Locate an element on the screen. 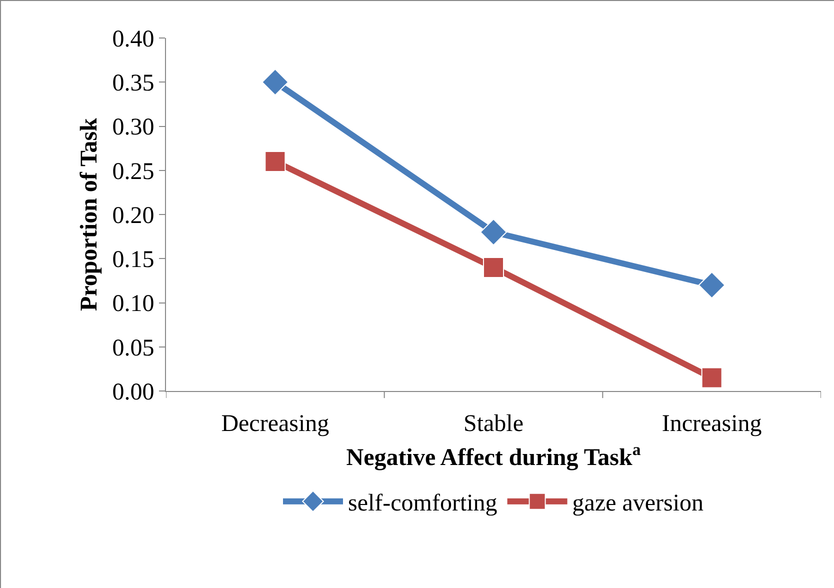  y-tick-label: 0.30 is located at coordinates (133, 127).